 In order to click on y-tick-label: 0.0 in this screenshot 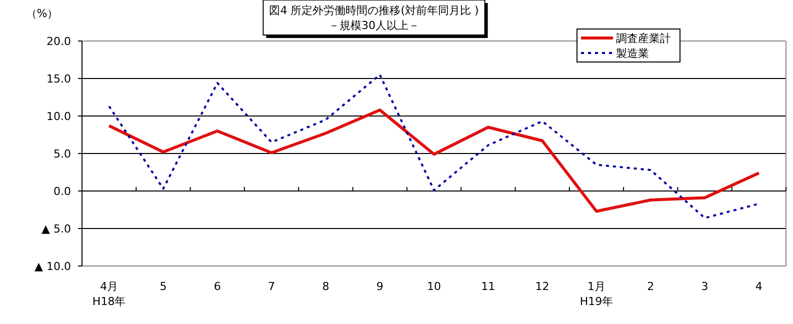, I will do `click(62, 191)`.